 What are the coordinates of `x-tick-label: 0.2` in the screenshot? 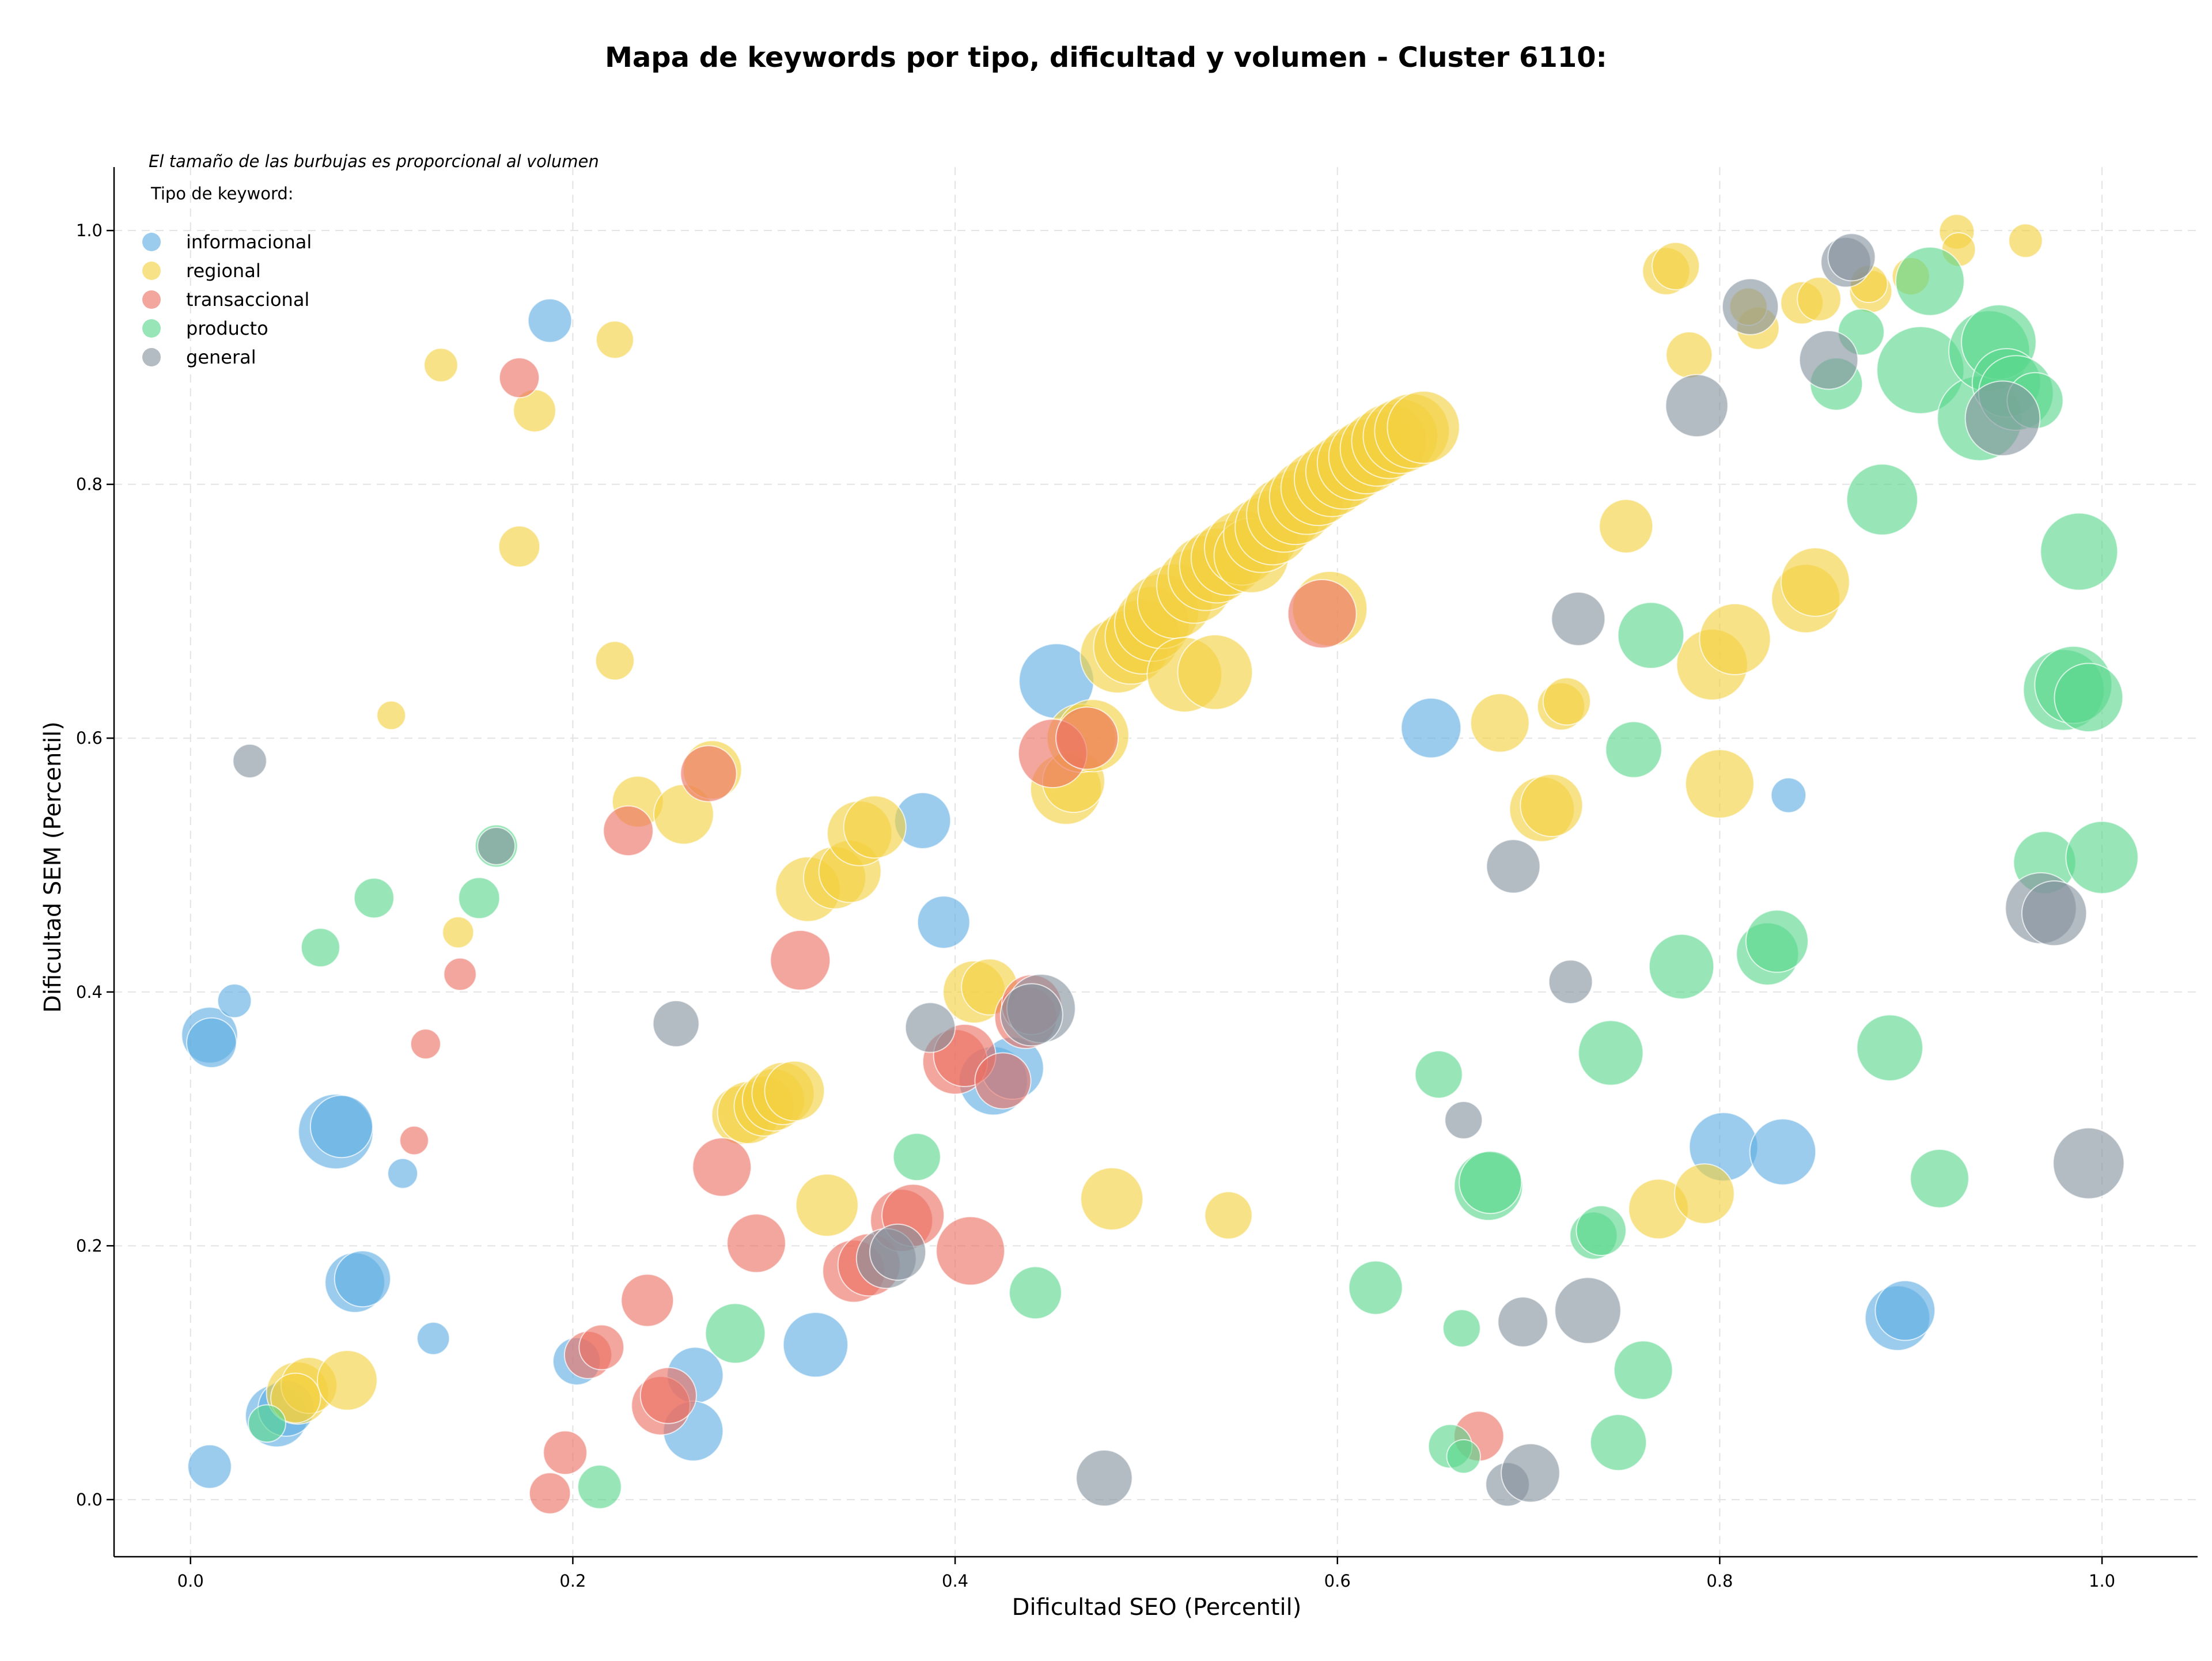 It's located at (572, 1581).